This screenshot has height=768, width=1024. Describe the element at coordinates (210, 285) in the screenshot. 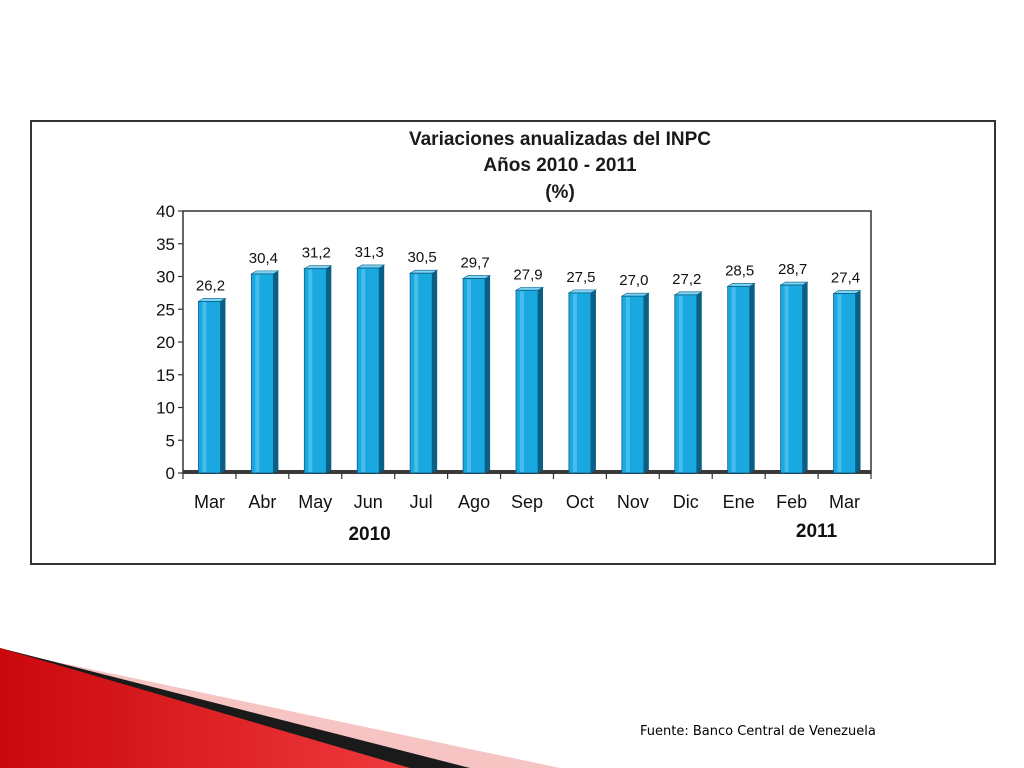

I see `data-label: 26,2` at that location.